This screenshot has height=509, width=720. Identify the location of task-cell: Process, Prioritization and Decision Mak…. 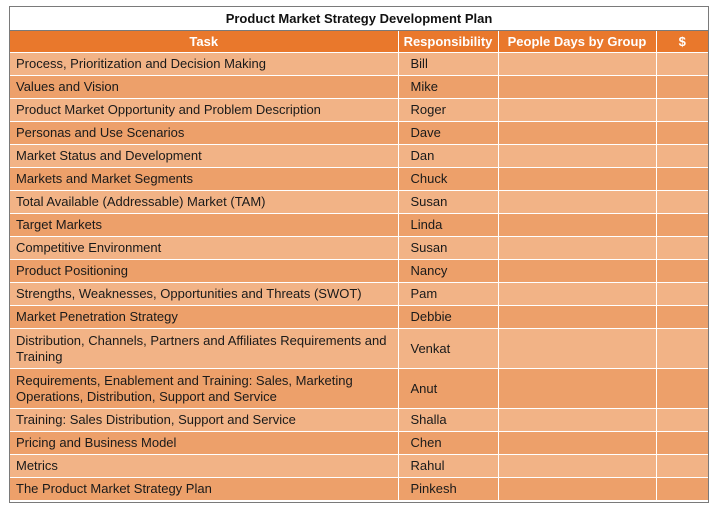
(204, 64).